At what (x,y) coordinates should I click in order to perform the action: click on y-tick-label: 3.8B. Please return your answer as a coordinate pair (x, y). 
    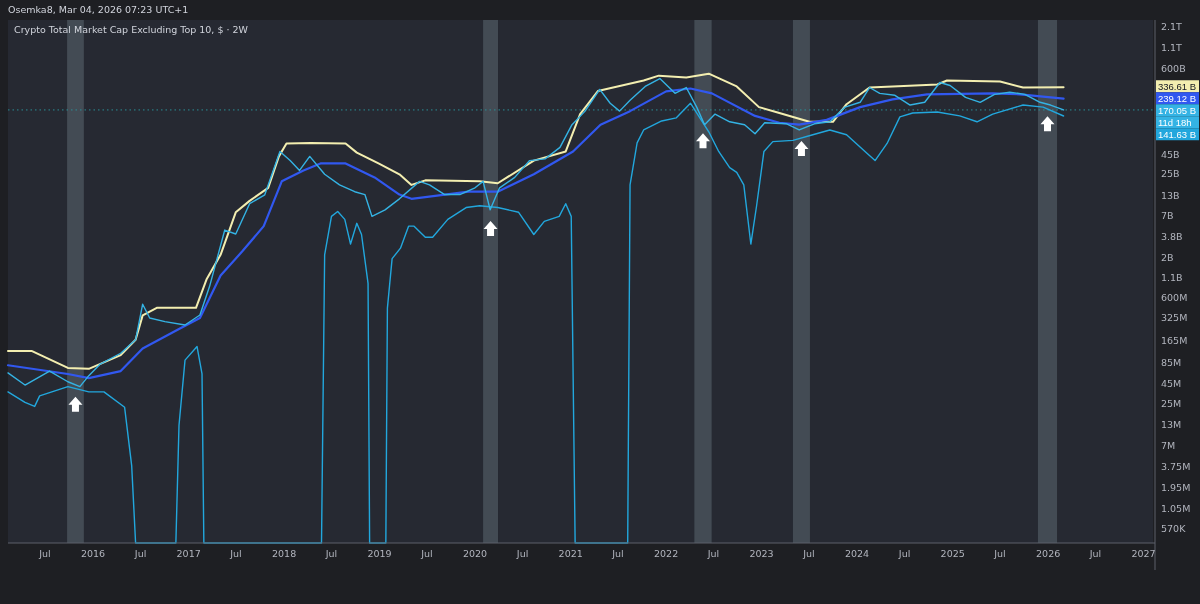
    Looking at the image, I should click on (1172, 236).